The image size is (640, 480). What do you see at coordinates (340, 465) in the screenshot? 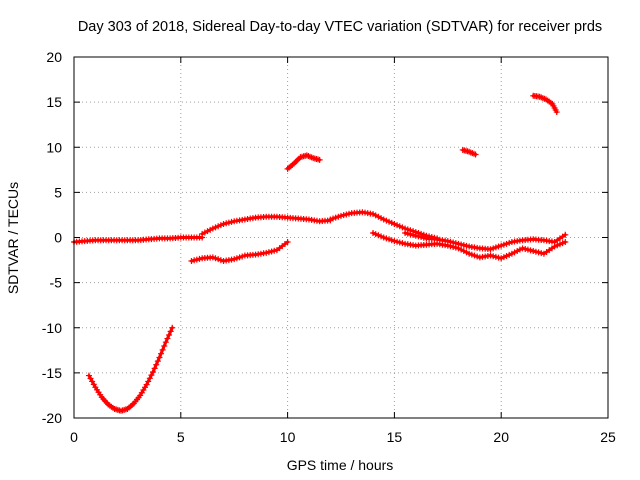
I see `x-axis-label: GPS time / hours` at bounding box center [340, 465].